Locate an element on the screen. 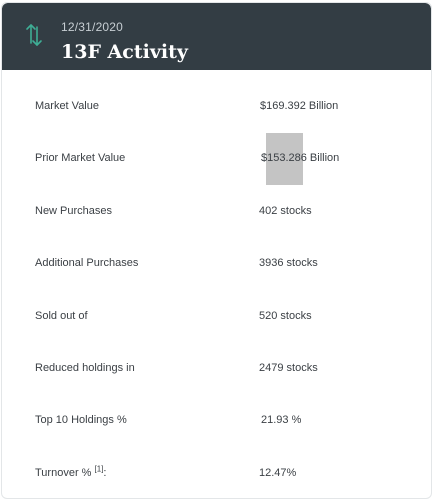 Image resolution: width=434 pixels, height=499 pixels. row-label: Reduced holdings in is located at coordinates (85, 368).